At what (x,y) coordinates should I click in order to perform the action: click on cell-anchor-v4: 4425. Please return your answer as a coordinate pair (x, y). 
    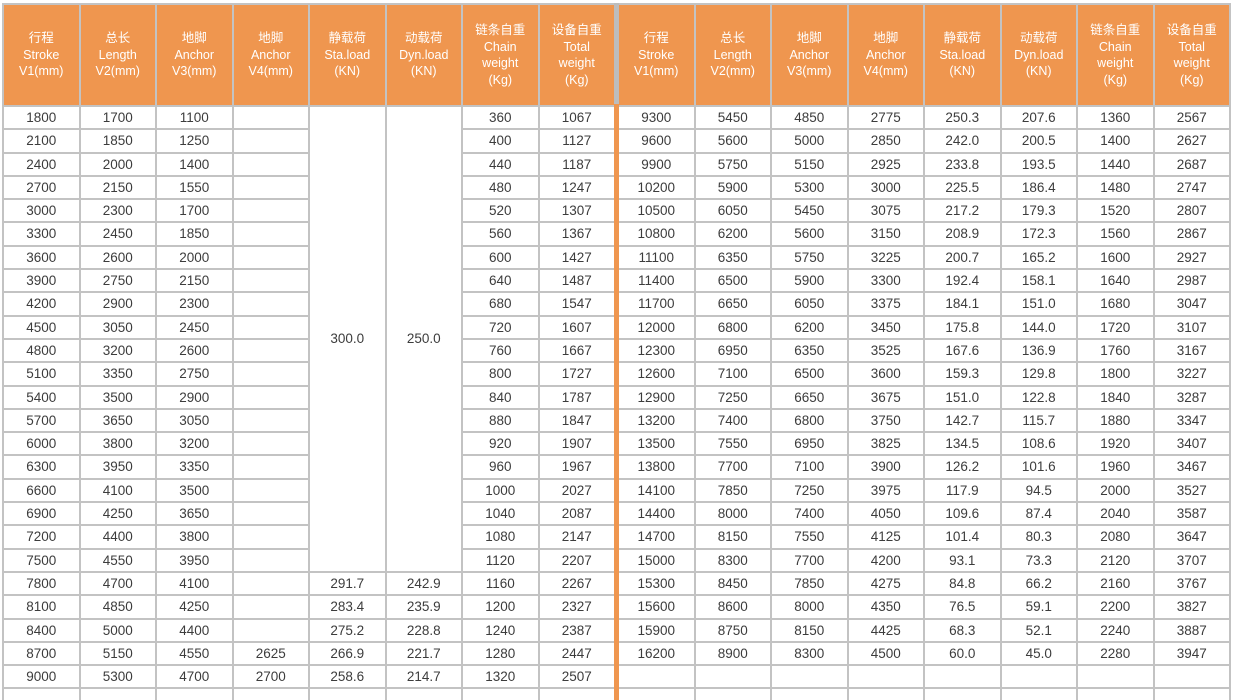
    Looking at the image, I should click on (885, 630).